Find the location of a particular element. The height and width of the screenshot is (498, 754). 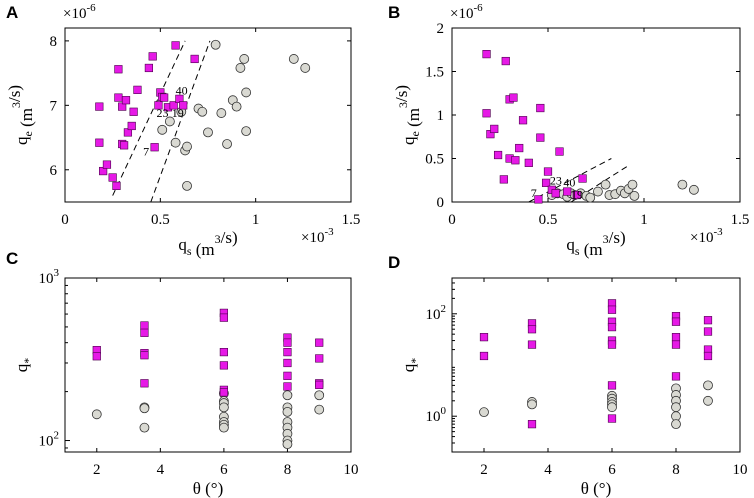

point-annotation: 7 is located at coordinates (146, 152).